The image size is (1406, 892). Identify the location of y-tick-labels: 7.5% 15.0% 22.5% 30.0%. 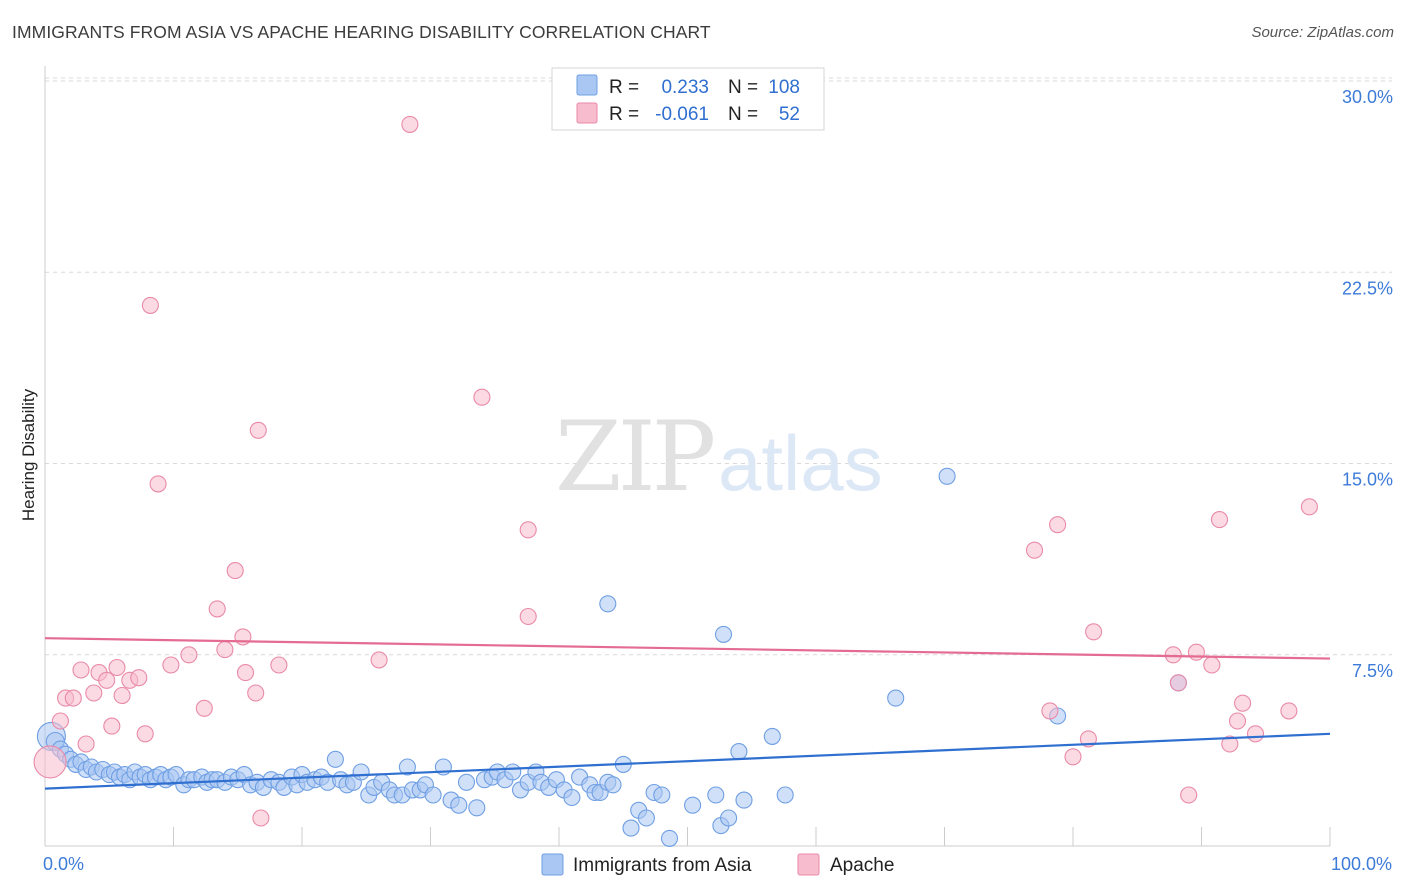
(1367, 384).